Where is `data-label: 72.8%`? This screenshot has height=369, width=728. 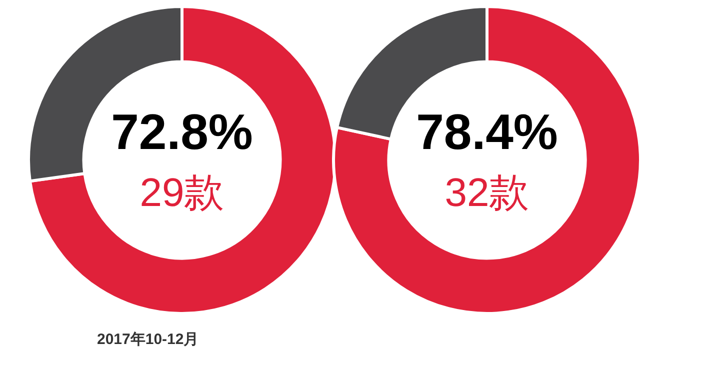
data-label: 72.8% is located at coordinates (182, 132).